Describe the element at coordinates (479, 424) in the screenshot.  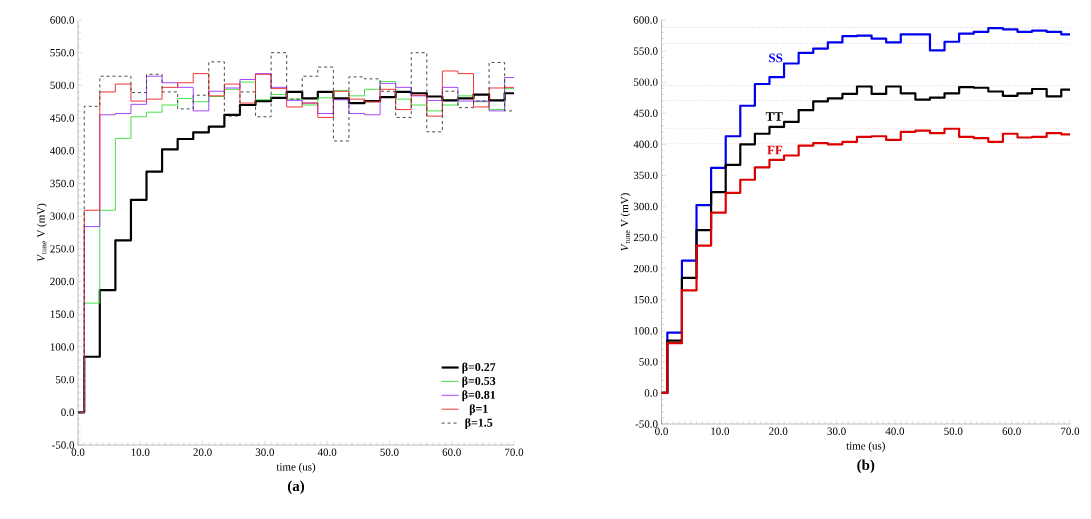
I see `legend-label: β=1.5` at that location.